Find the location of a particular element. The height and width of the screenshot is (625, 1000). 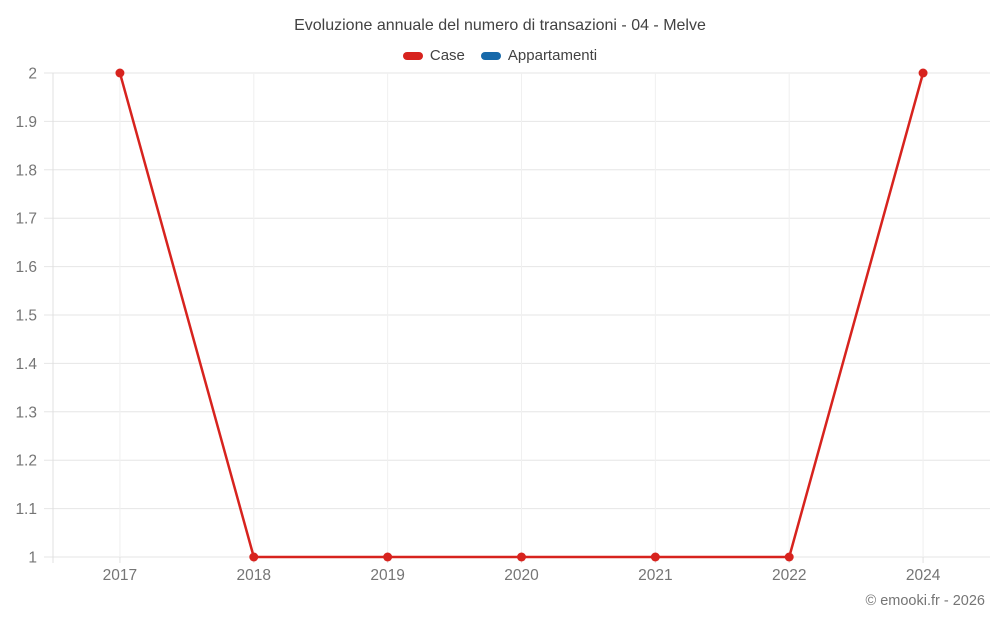

x-axis-tick-label: 2017 is located at coordinates (120, 575).